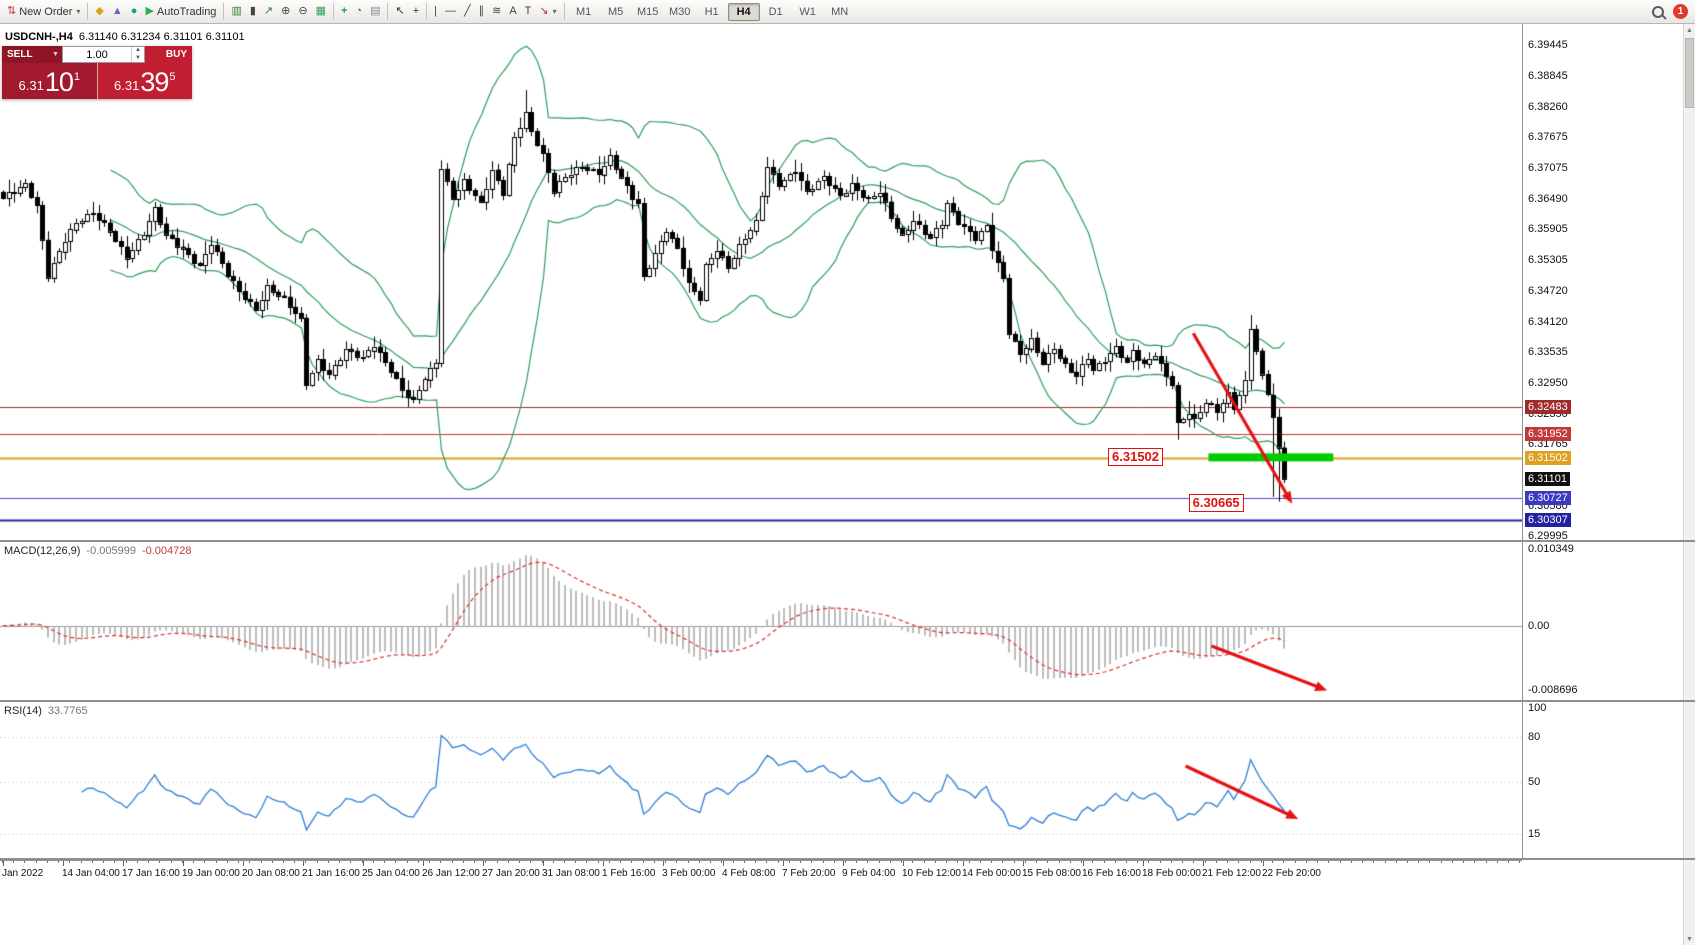  Describe the element at coordinates (253, 12) in the screenshot. I see `candlestick-chart-button: ▮` at that location.